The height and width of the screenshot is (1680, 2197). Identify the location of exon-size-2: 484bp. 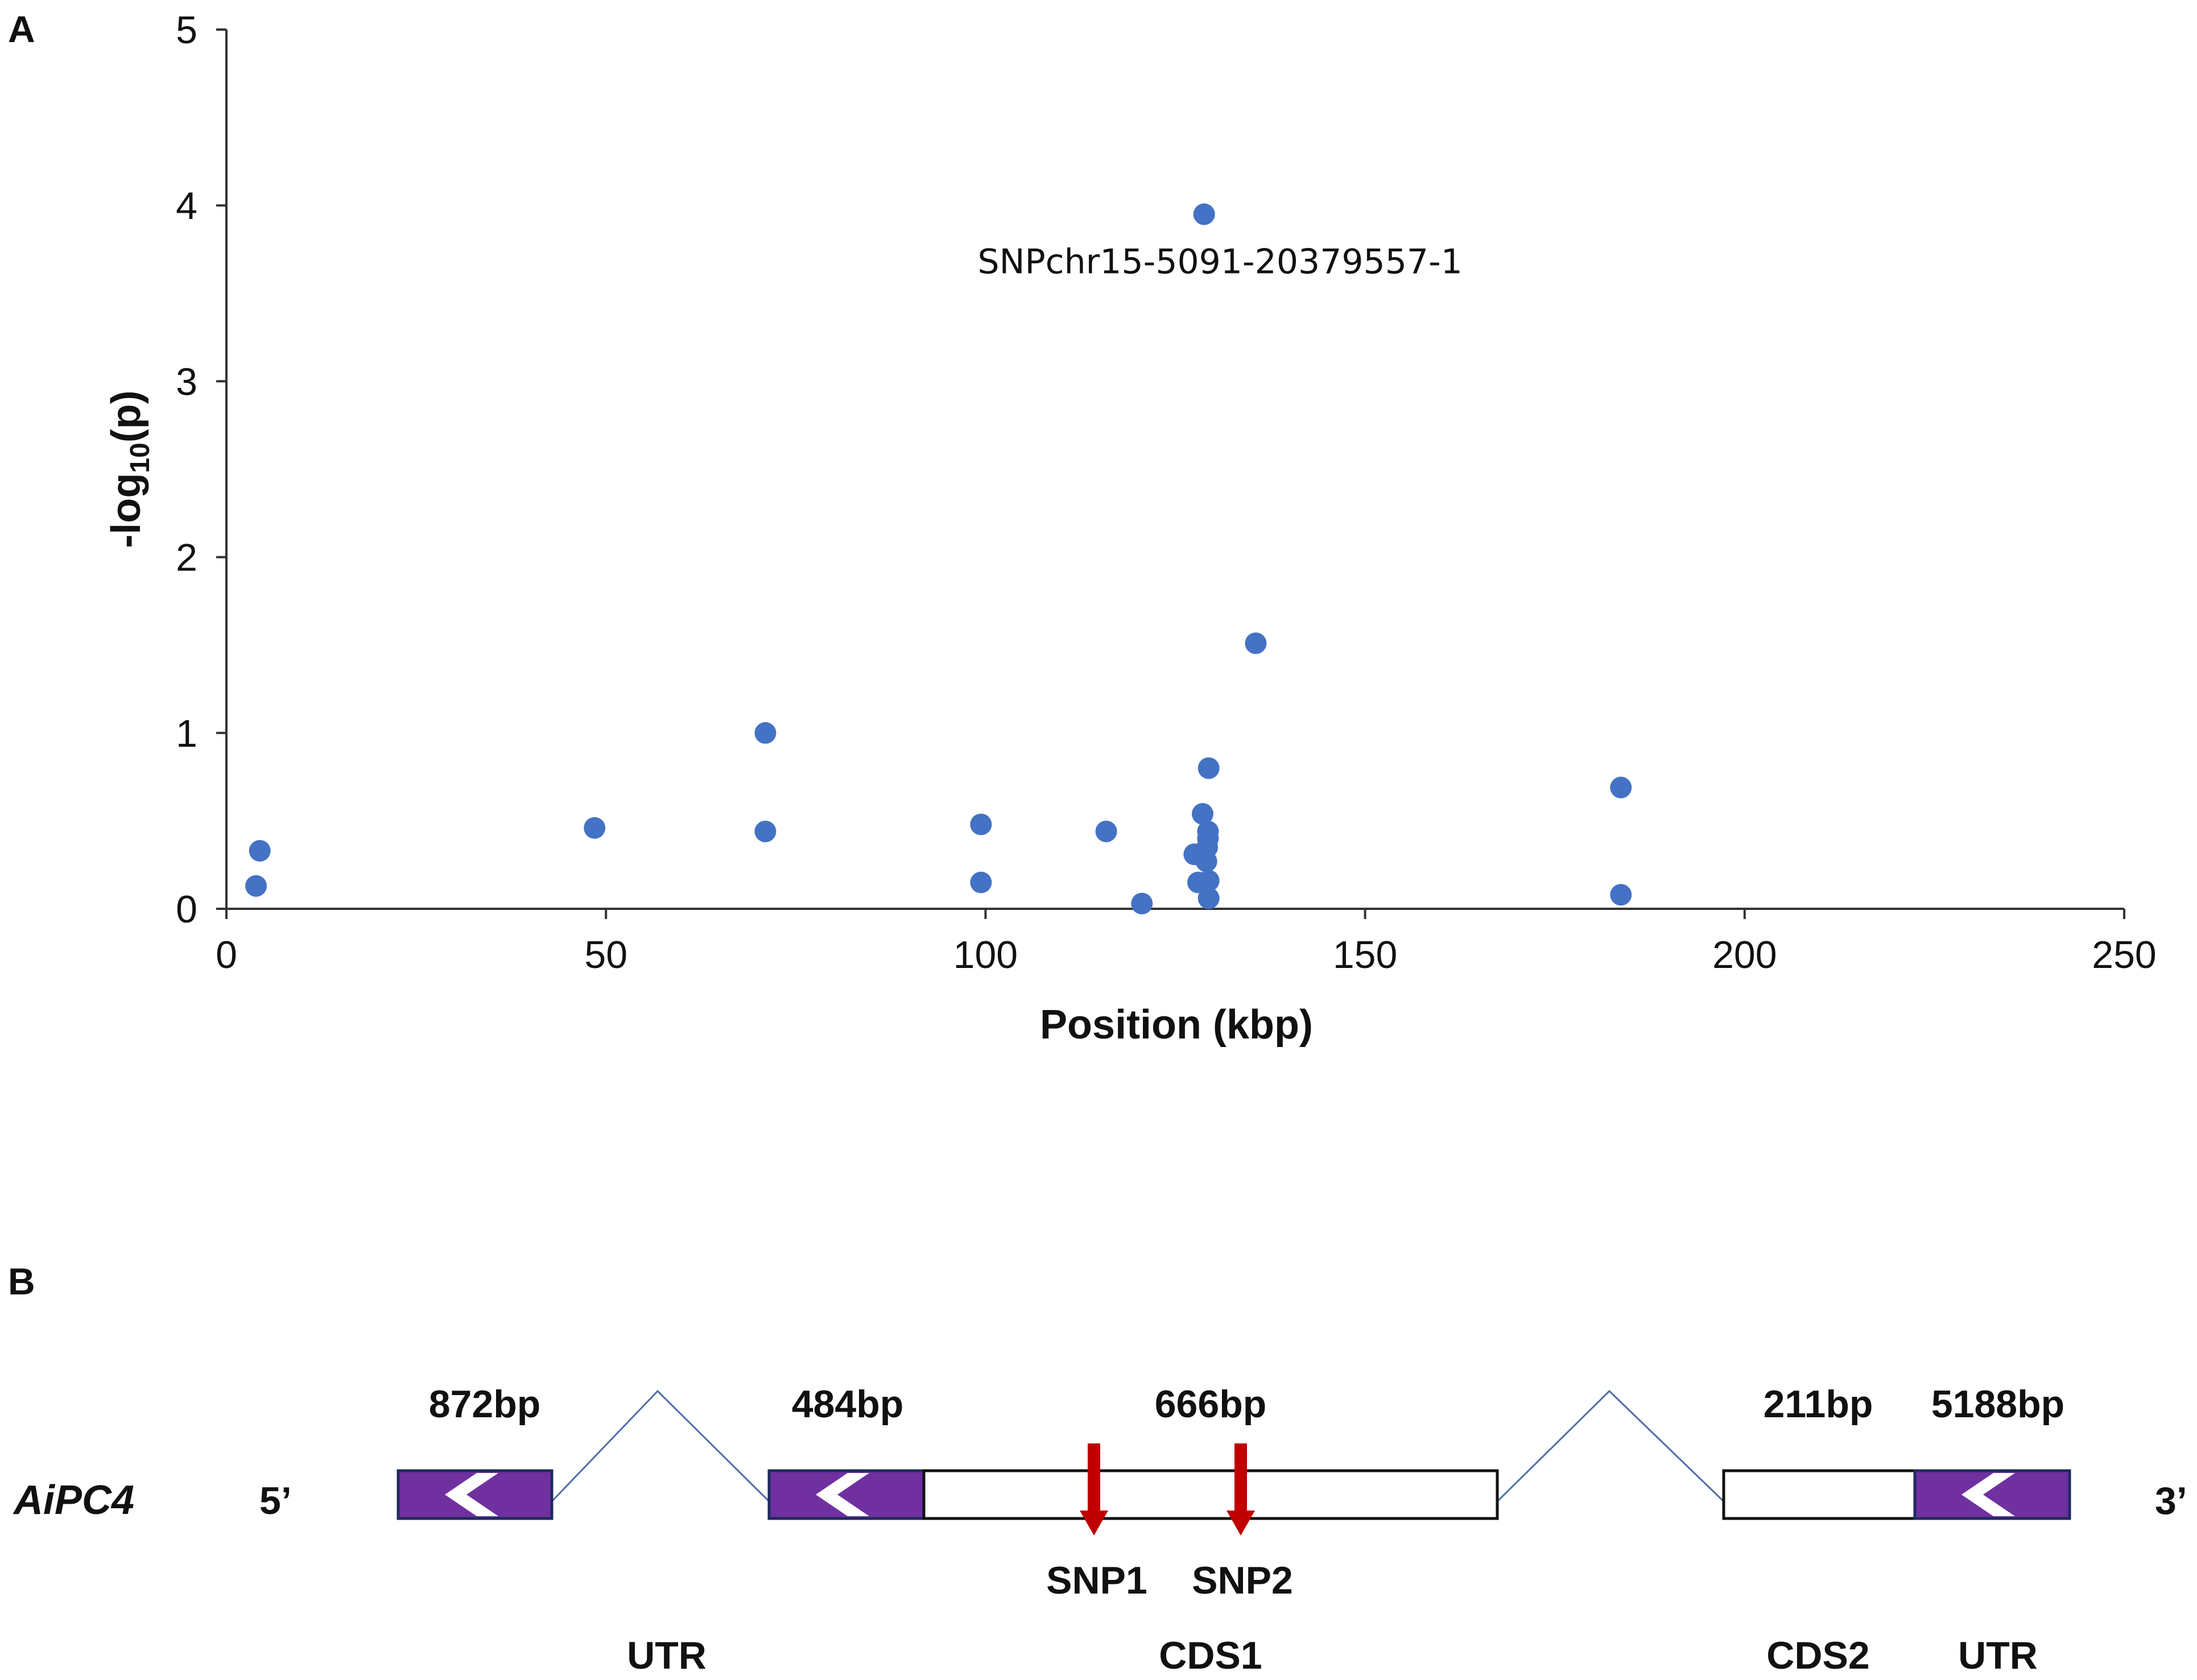
(848, 1404).